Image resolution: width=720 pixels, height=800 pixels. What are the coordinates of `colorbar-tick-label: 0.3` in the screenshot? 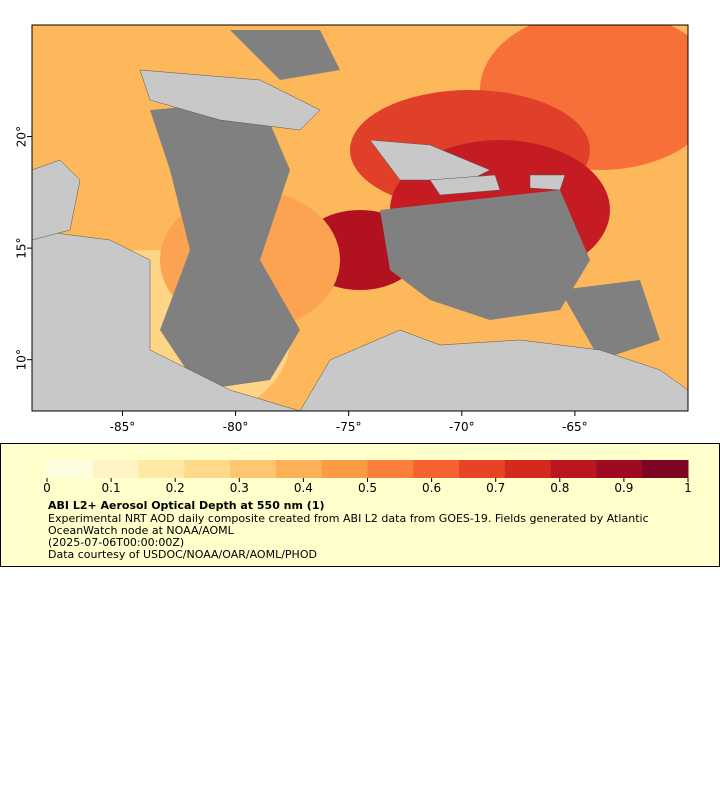 It's located at (239, 488).